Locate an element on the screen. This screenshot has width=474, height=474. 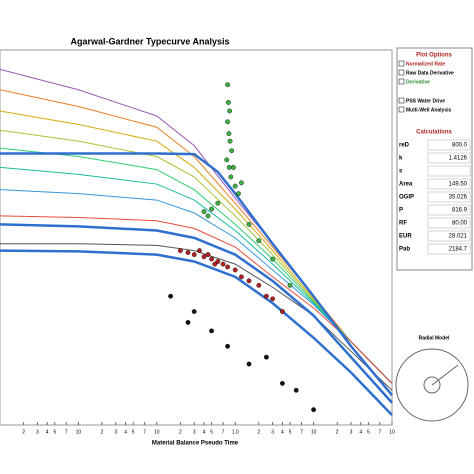
x-tick-label: 1.0 is located at coordinates (235, 432).